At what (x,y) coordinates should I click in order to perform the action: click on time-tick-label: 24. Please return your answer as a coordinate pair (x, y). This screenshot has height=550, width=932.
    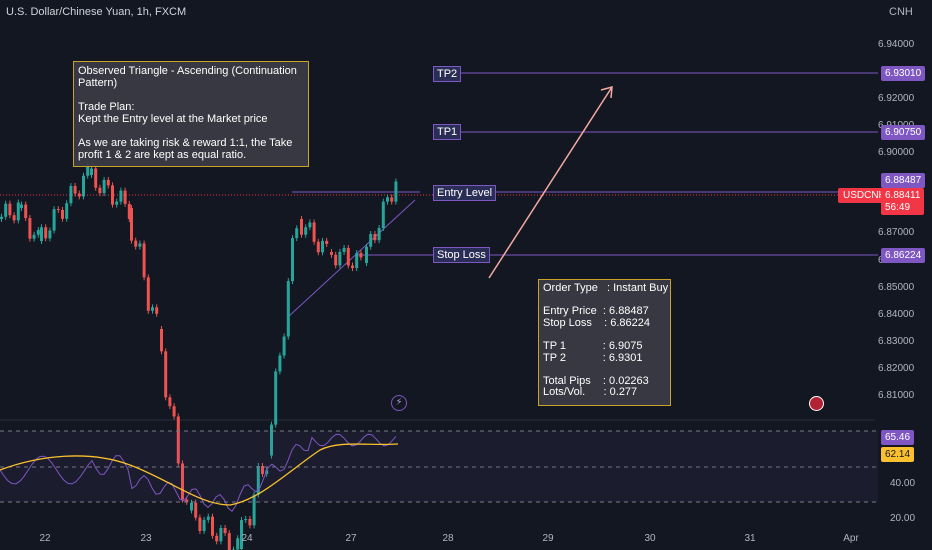
    Looking at the image, I should click on (247, 538).